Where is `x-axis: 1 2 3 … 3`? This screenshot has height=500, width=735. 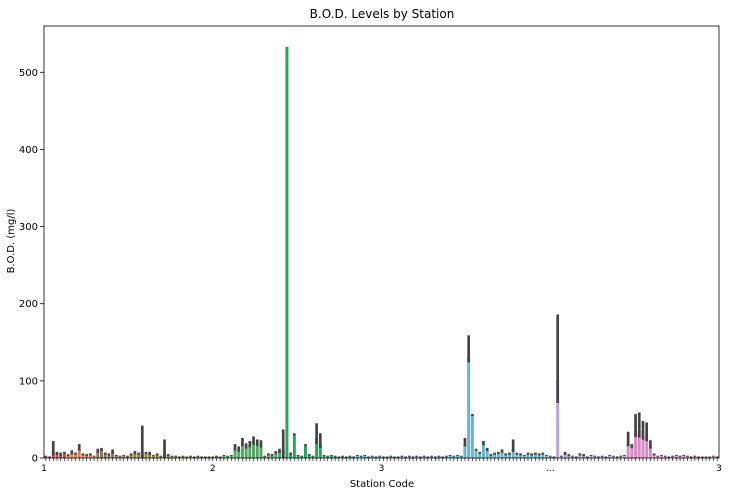 x-axis: 1 2 3 … 3 is located at coordinates (381, 466).